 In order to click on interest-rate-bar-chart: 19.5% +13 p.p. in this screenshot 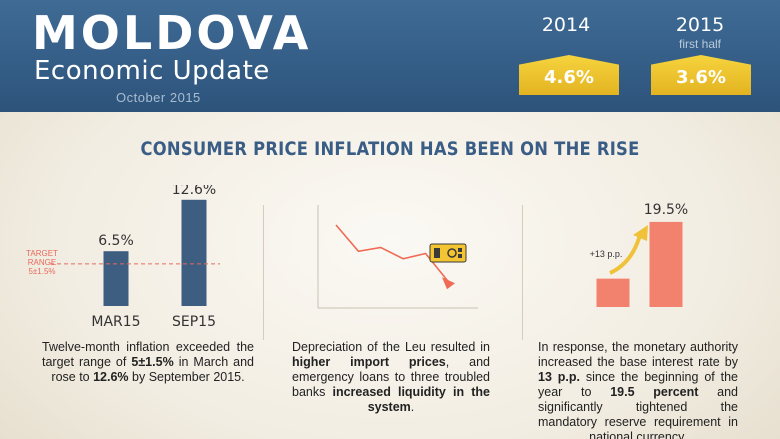, I will do `click(639, 254)`.